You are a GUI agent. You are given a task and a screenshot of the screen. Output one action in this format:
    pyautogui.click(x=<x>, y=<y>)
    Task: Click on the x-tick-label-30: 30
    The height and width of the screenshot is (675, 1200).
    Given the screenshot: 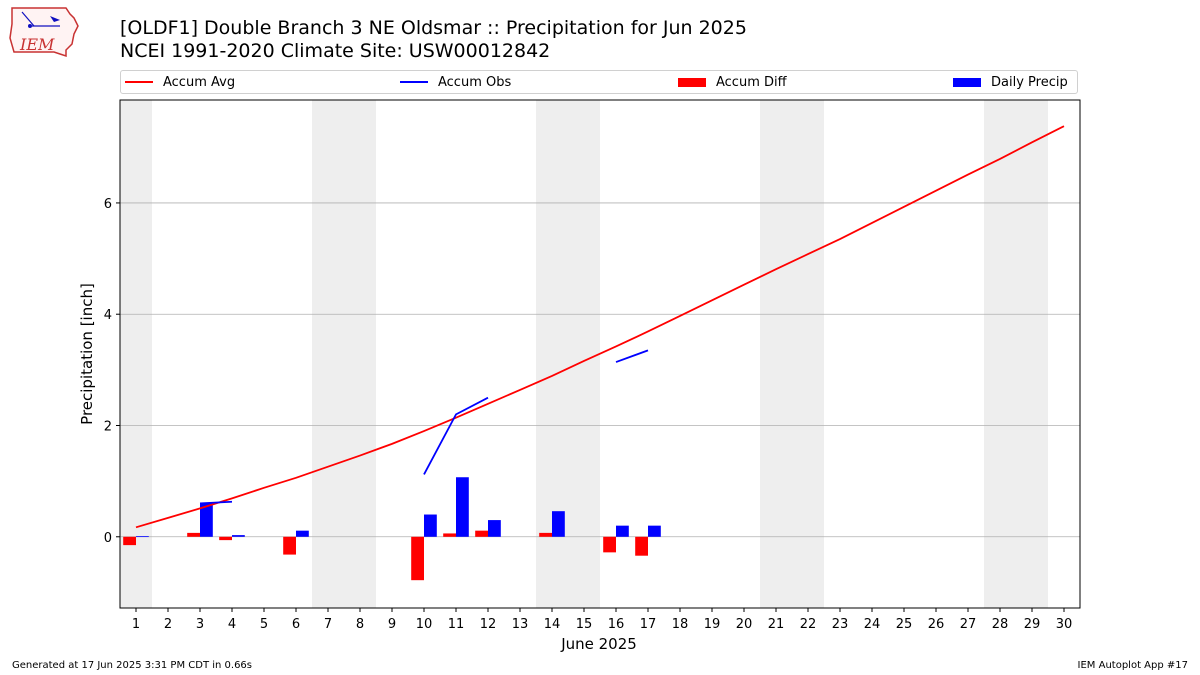 What is the action you would take?
    pyautogui.click(x=1064, y=624)
    